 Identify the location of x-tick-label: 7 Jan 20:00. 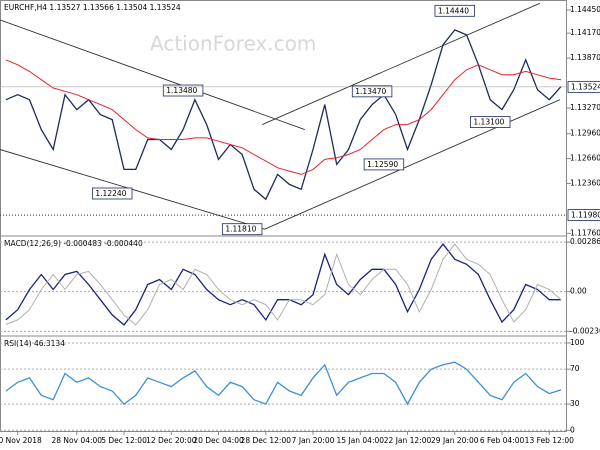
(313, 440).